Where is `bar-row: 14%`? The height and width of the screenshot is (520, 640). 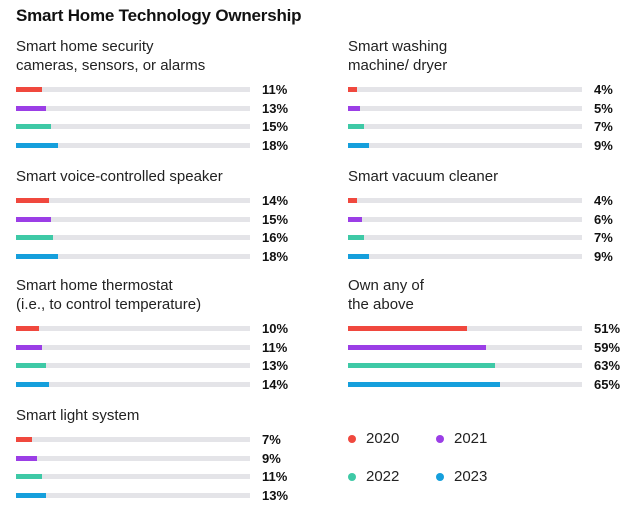
bar-row: 14% is located at coordinates (156, 201).